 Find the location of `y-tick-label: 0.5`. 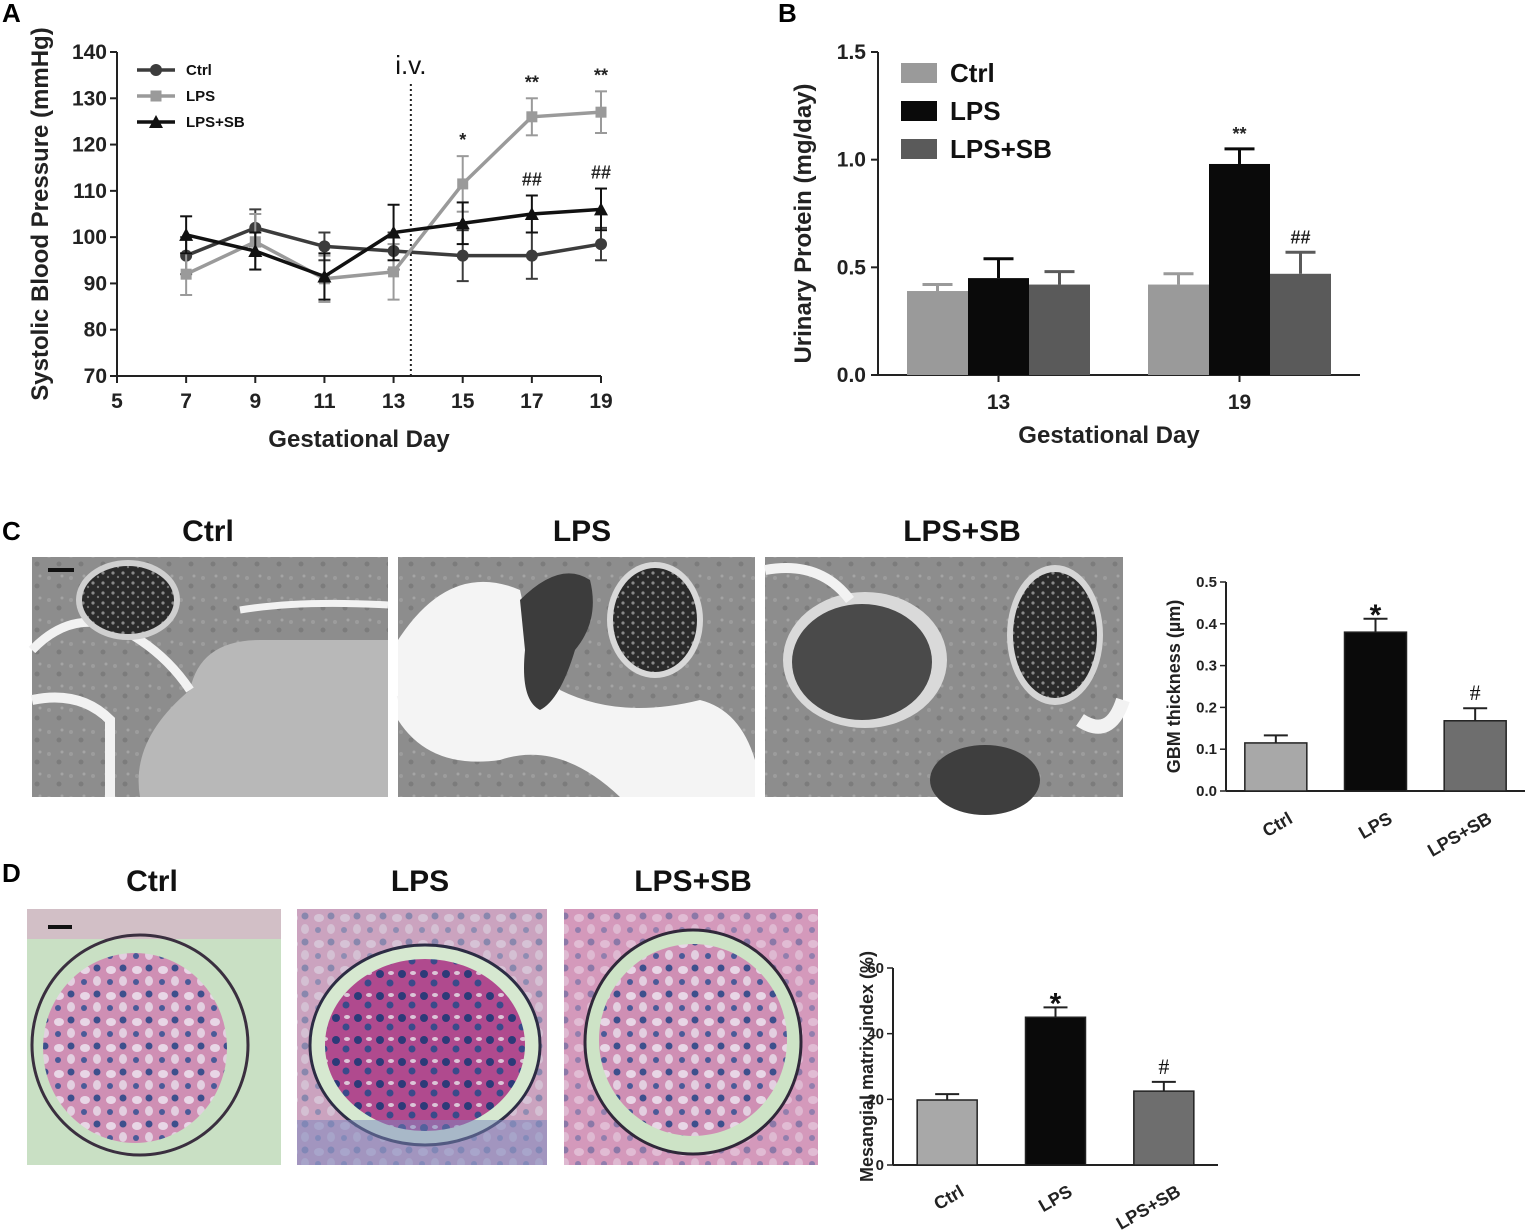

y-tick-label: 0.5 is located at coordinates (1206, 582).